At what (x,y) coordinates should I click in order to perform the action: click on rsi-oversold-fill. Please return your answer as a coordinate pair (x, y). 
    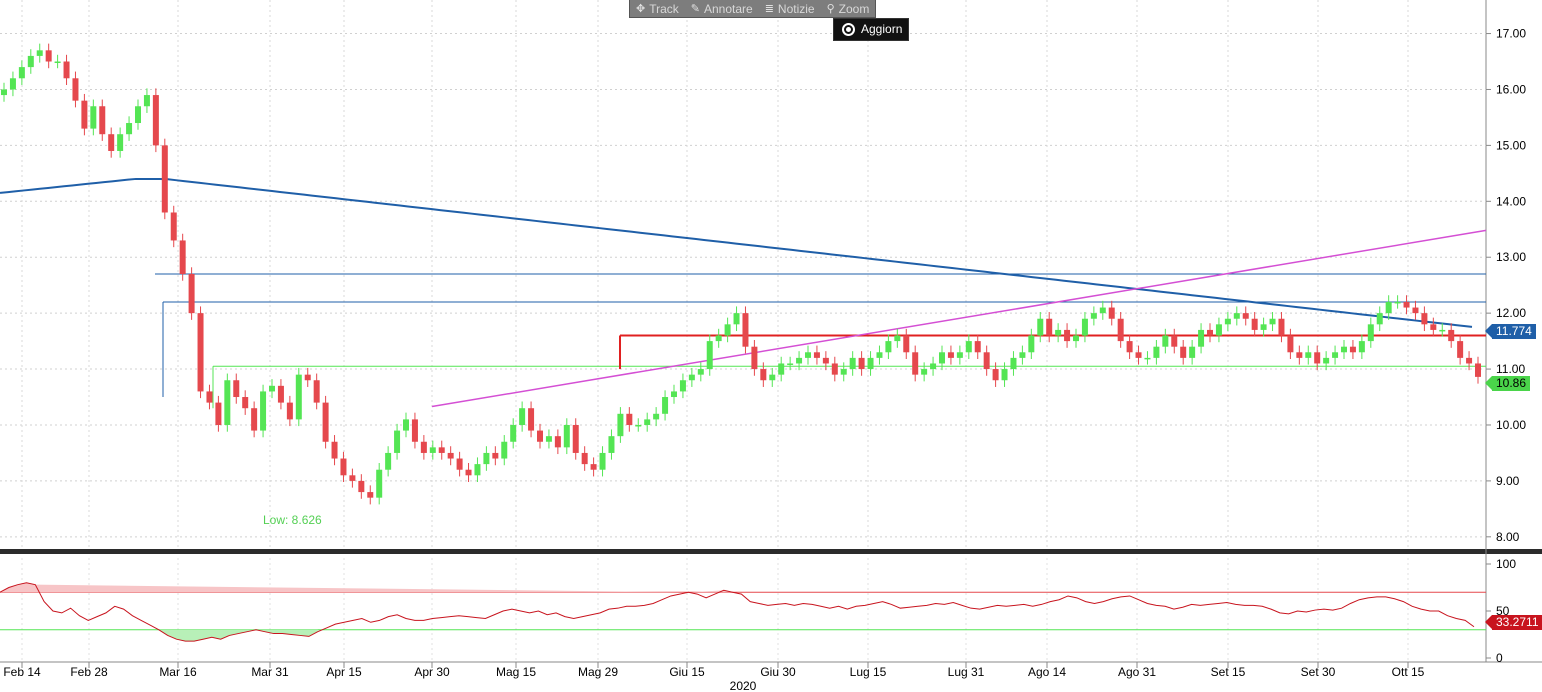
    Looking at the image, I should click on (238, 635).